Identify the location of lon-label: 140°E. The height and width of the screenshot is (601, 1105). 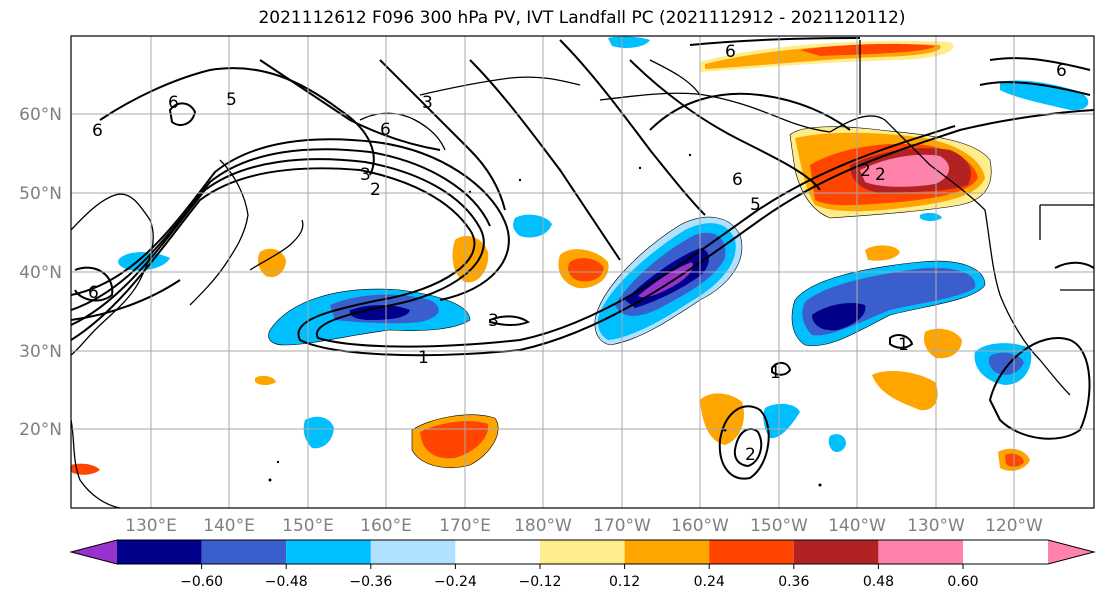
(229, 526).